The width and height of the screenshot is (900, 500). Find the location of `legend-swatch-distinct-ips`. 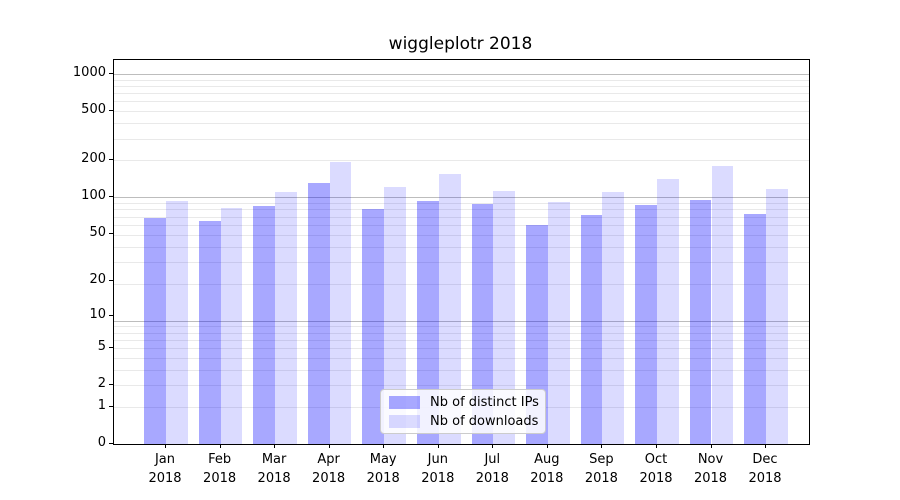

legend-swatch-distinct-ips is located at coordinates (404, 402).